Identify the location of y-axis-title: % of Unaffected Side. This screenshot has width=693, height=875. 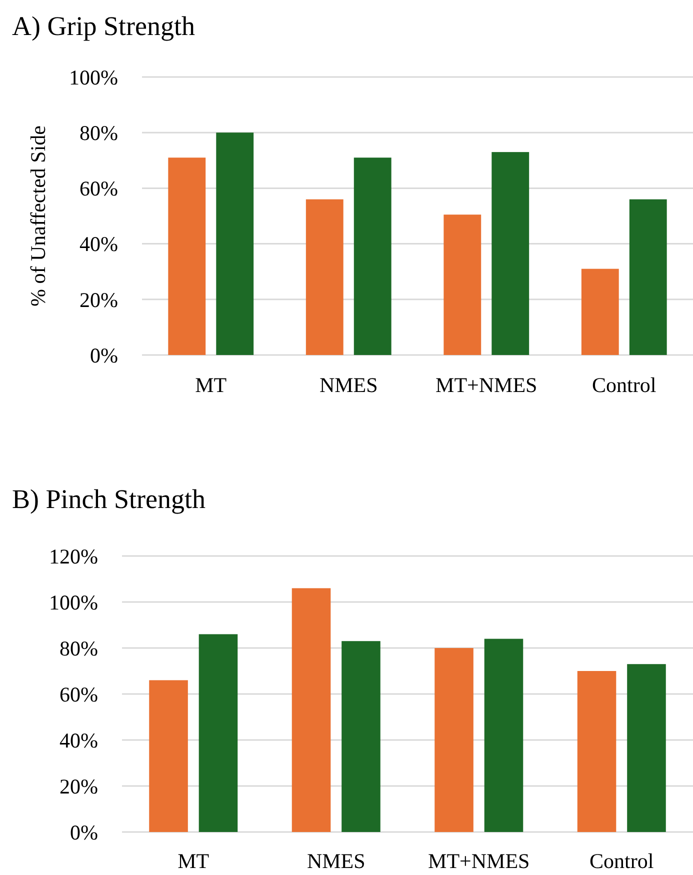
(38, 216).